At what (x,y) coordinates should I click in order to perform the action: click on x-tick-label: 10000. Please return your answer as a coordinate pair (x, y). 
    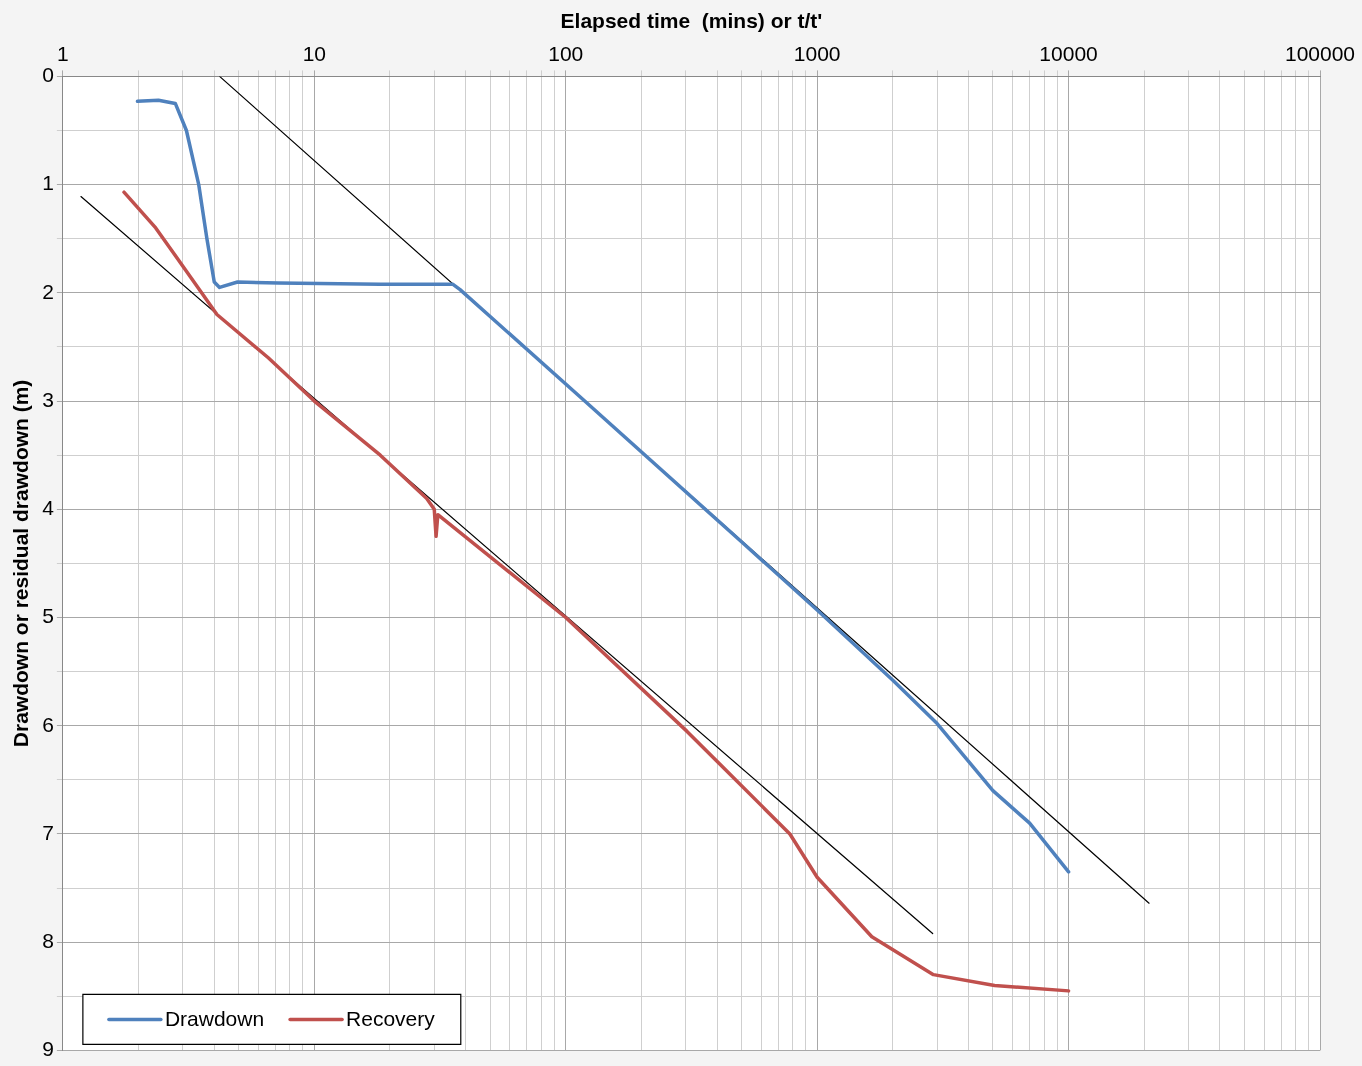
    Looking at the image, I should click on (1068, 53).